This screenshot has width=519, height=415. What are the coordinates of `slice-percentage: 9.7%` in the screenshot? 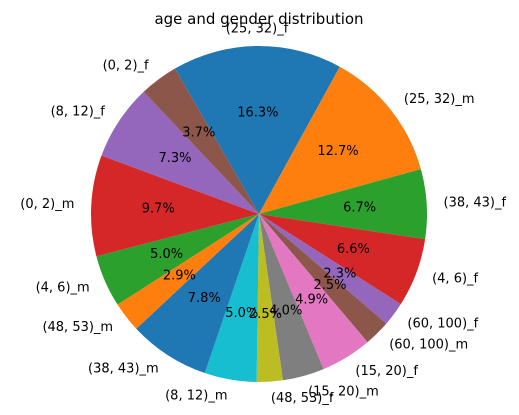 It's located at (158, 208).